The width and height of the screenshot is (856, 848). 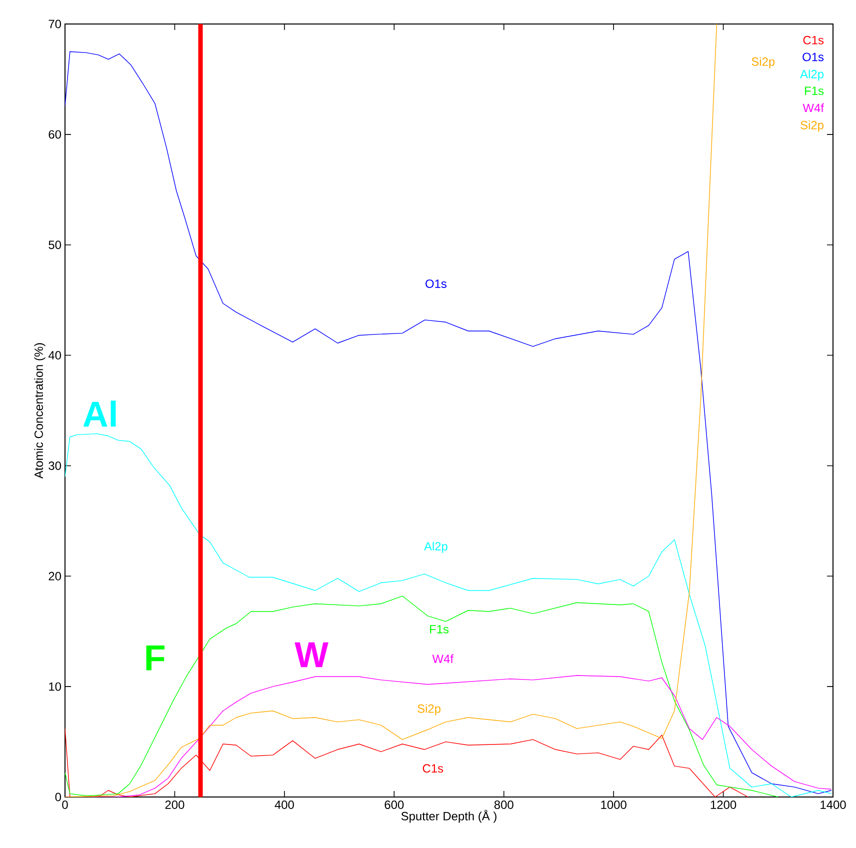 I want to click on annotation: W4f, so click(x=443, y=658).